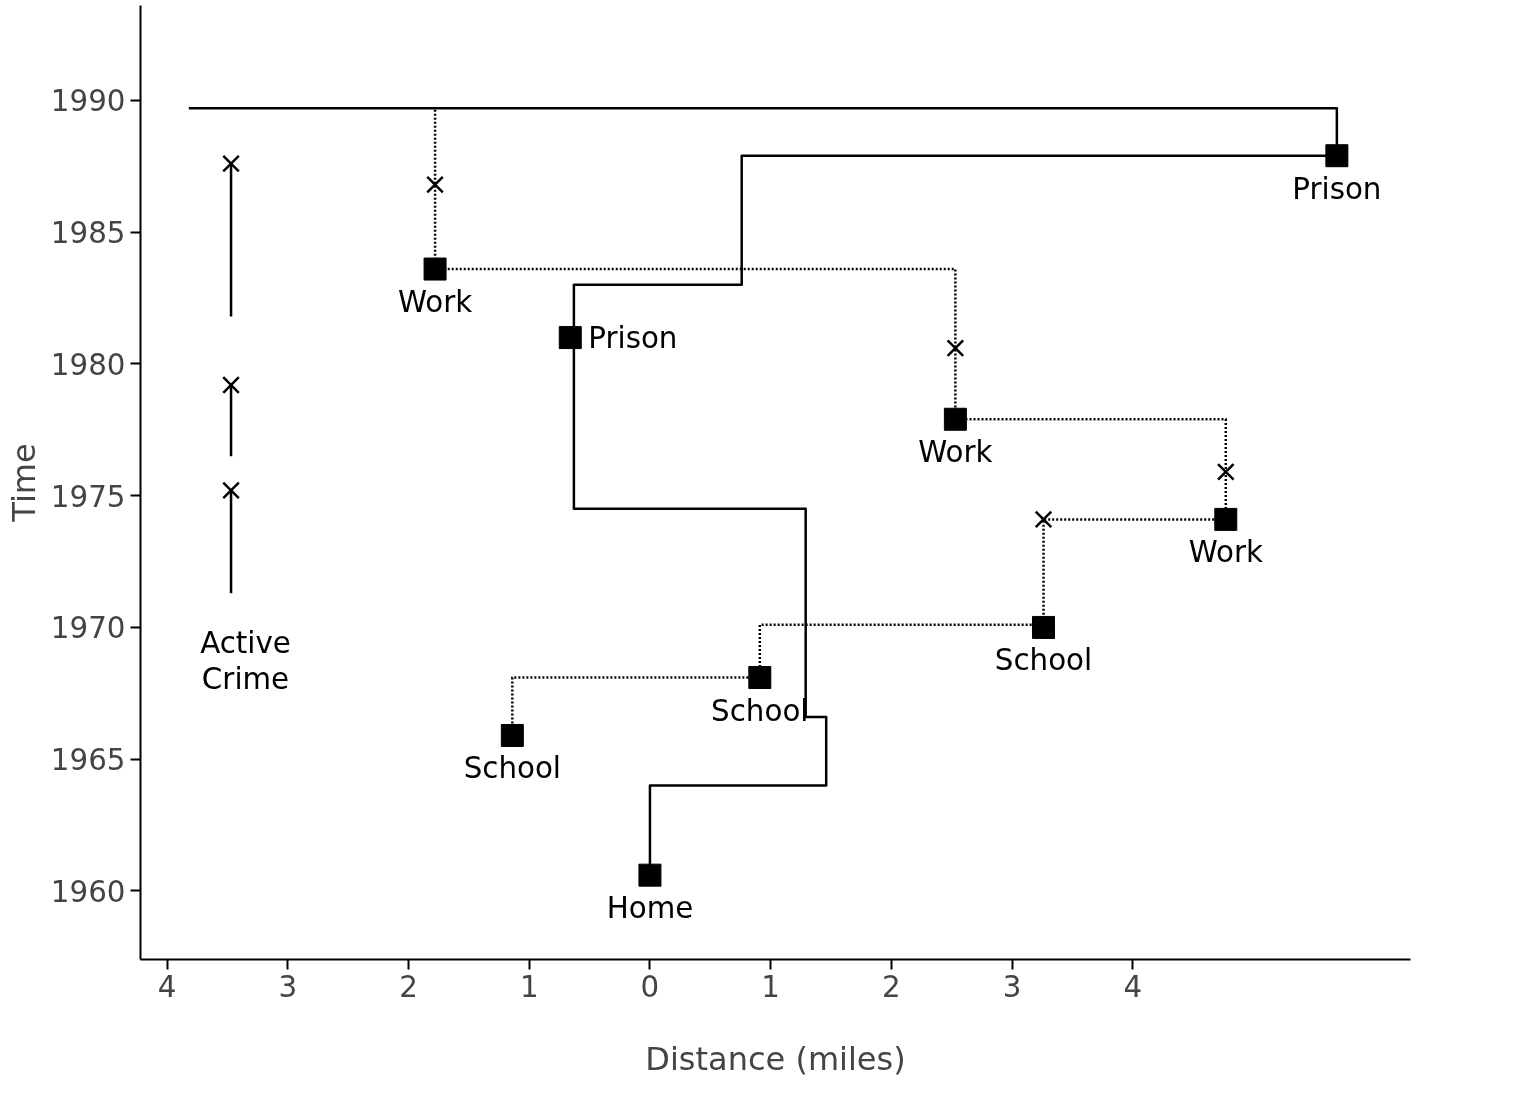 The image size is (1537, 1104). Describe the element at coordinates (88, 496) in the screenshot. I see `y-tick-label: 1975` at that location.